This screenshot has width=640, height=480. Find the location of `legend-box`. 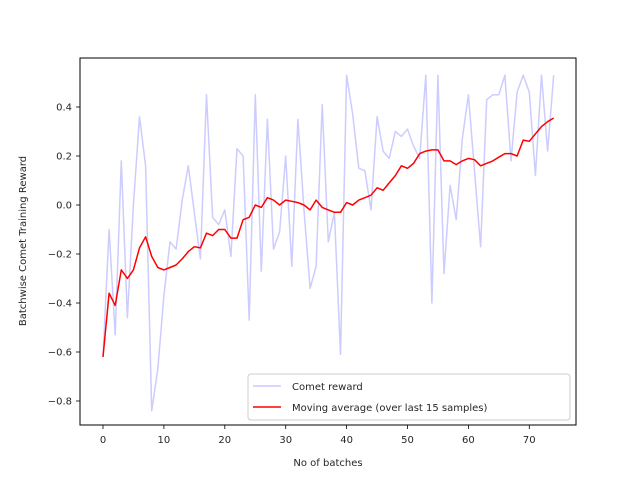

legend-box is located at coordinates (409, 397).